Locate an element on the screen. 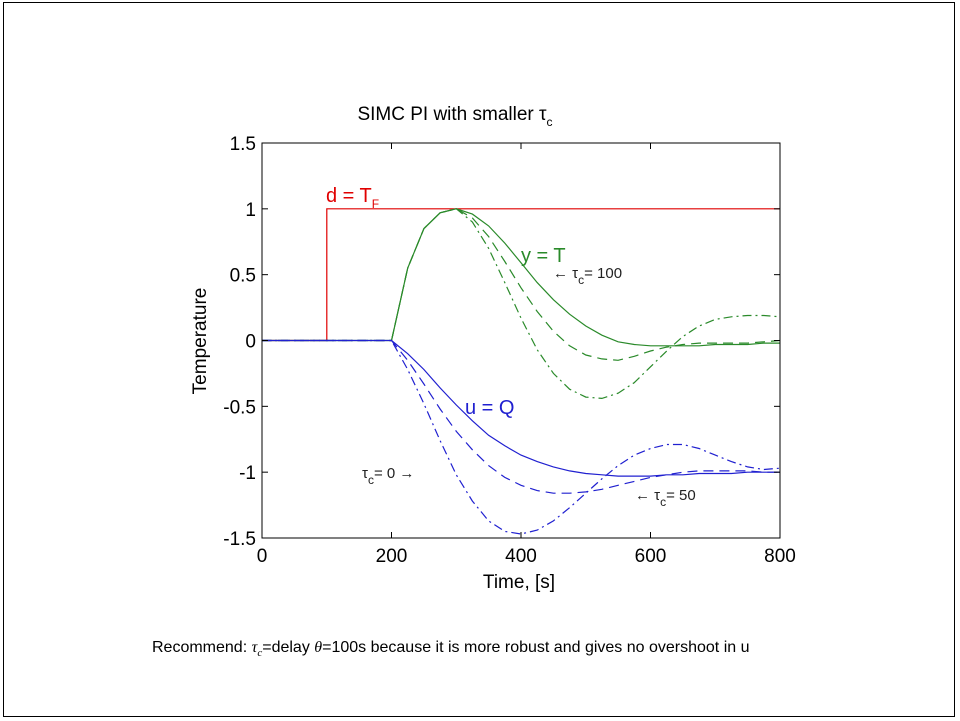 This screenshot has width=960, height=721. y-tick-label-4: -0.5 is located at coordinates (239, 407).